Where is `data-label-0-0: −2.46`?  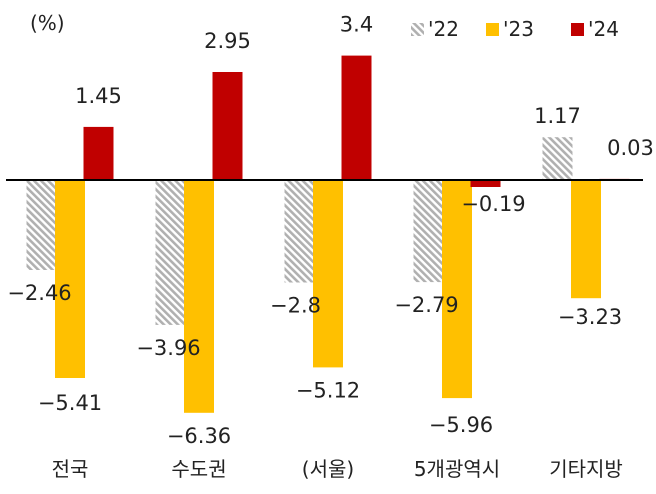 data-label-0-0: −2.46 is located at coordinates (39, 293).